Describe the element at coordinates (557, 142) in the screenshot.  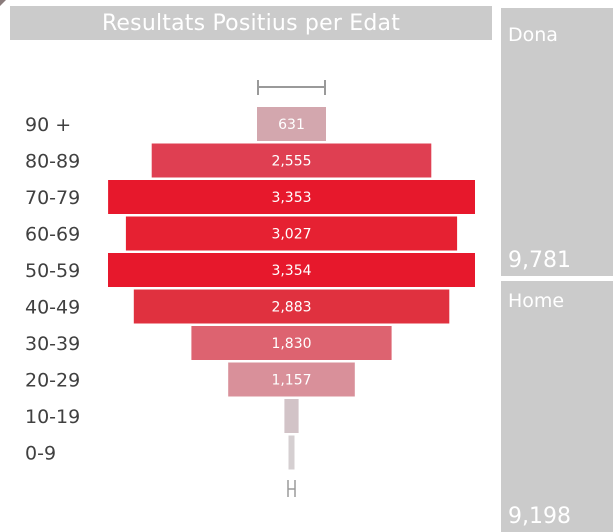
I see `dona-card: Dona 9,781` at that location.